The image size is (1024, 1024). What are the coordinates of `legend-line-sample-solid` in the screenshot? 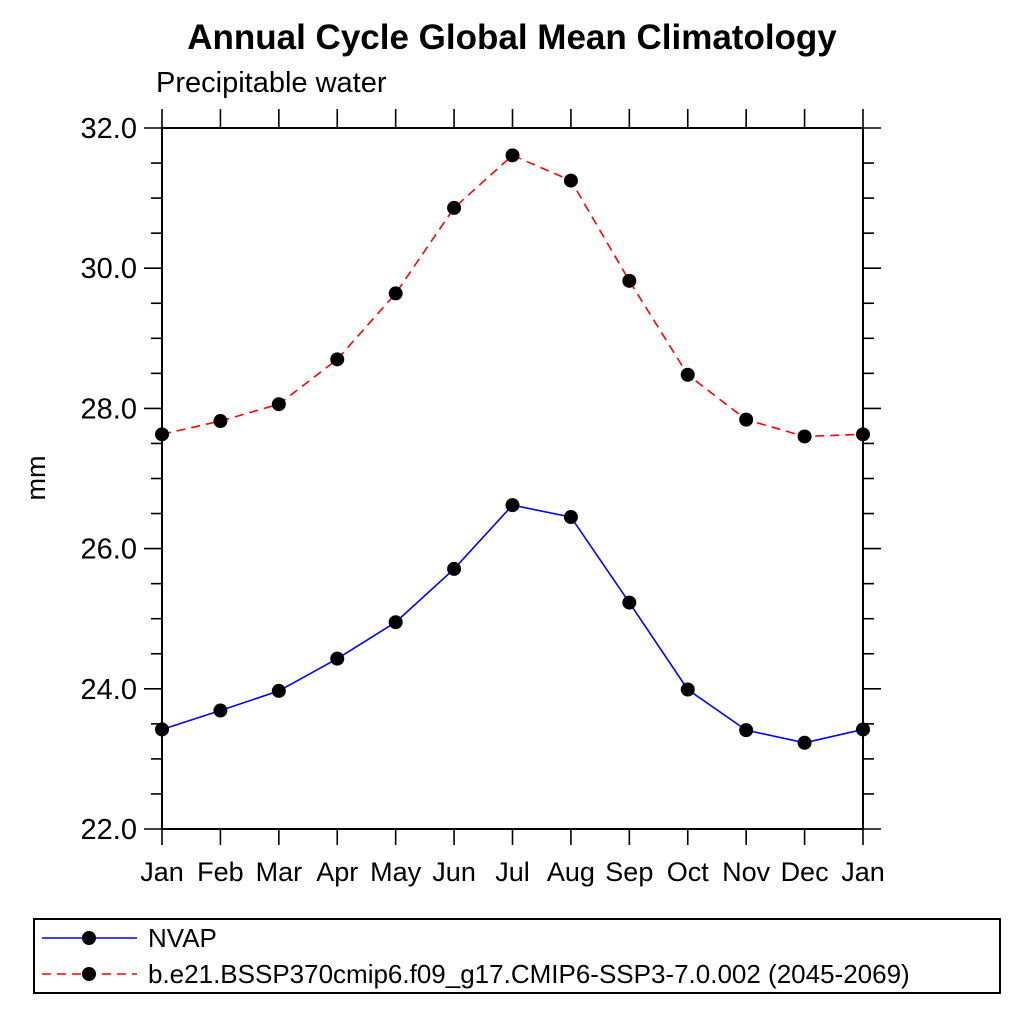 It's located at (89, 938).